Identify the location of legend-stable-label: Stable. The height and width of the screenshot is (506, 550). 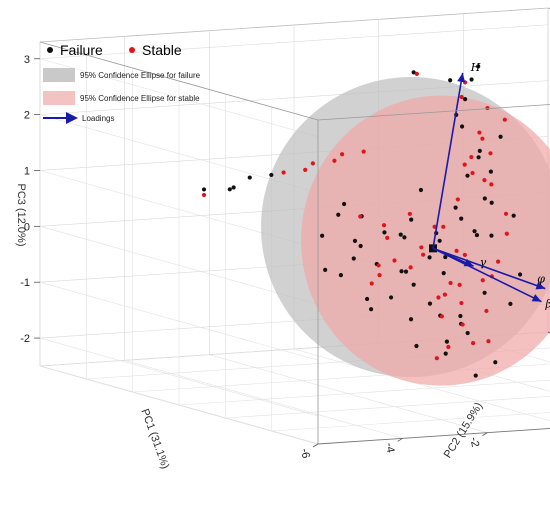
(162, 50).